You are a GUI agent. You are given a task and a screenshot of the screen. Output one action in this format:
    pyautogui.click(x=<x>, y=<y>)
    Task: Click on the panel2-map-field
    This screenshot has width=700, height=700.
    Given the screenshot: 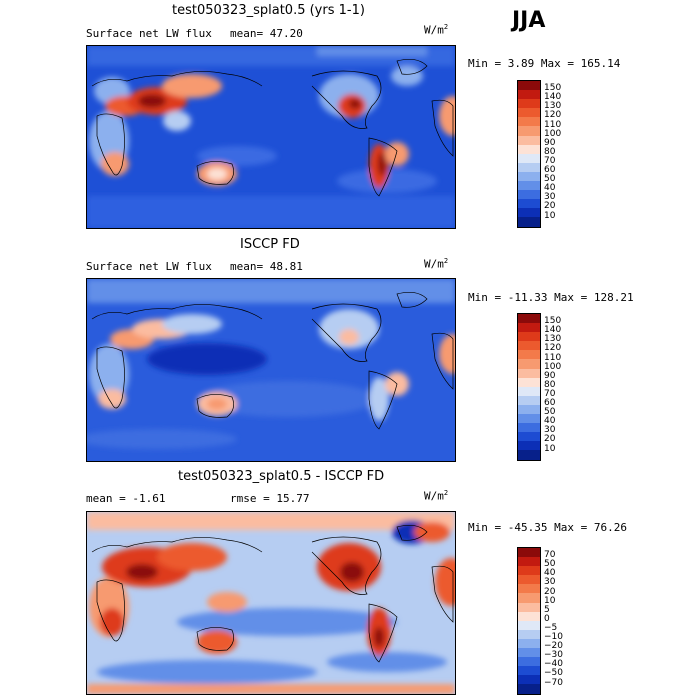 What is the action you would take?
    pyautogui.click(x=271, y=370)
    